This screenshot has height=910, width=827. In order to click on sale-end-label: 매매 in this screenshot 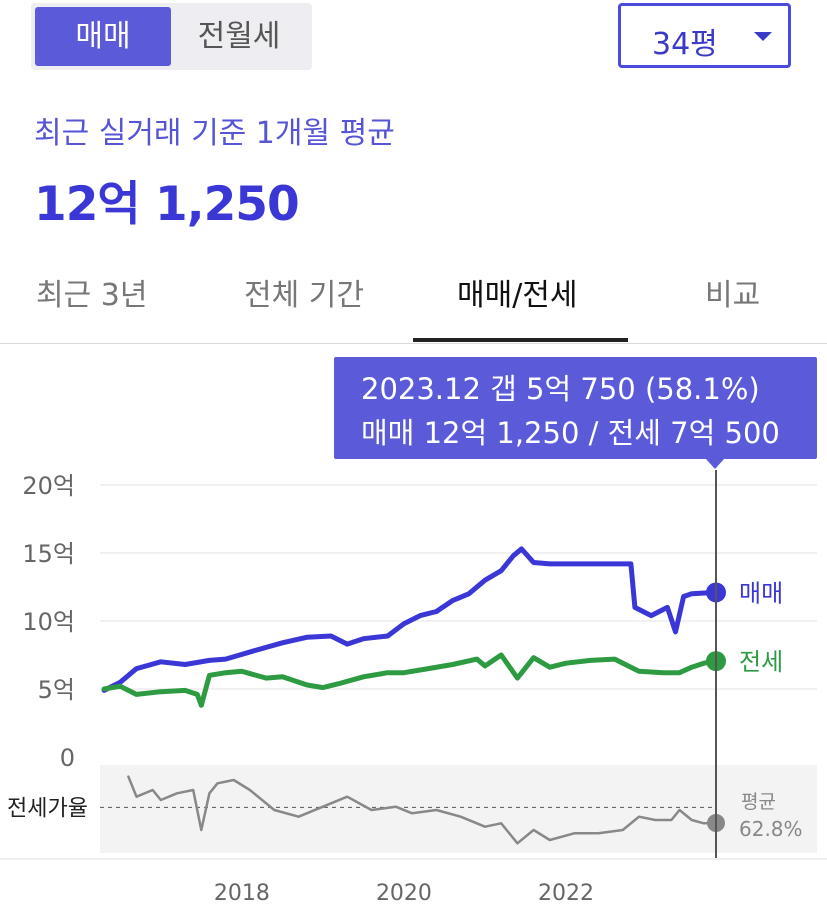, I will do `click(761, 593)`.